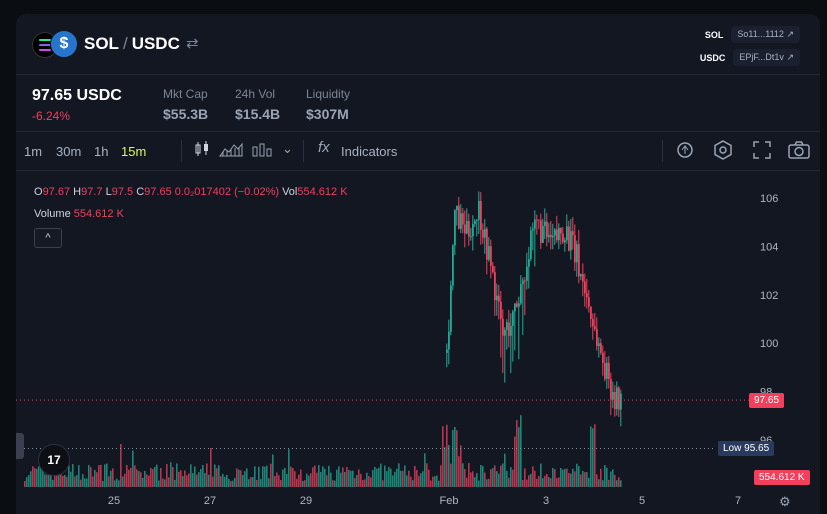 This screenshot has width=827, height=514. What do you see at coordinates (192, 43) in the screenshot?
I see `swap-arrows-icon: ⇄` at bounding box center [192, 43].